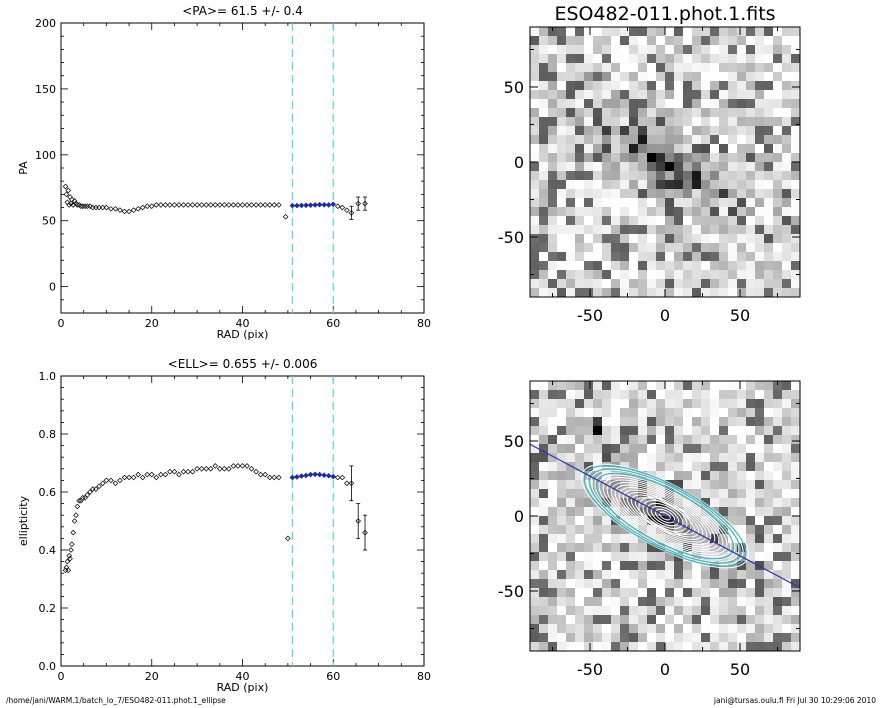 This screenshot has height=708, width=885. I want to click on x-tick-label: 20, so click(152, 676).